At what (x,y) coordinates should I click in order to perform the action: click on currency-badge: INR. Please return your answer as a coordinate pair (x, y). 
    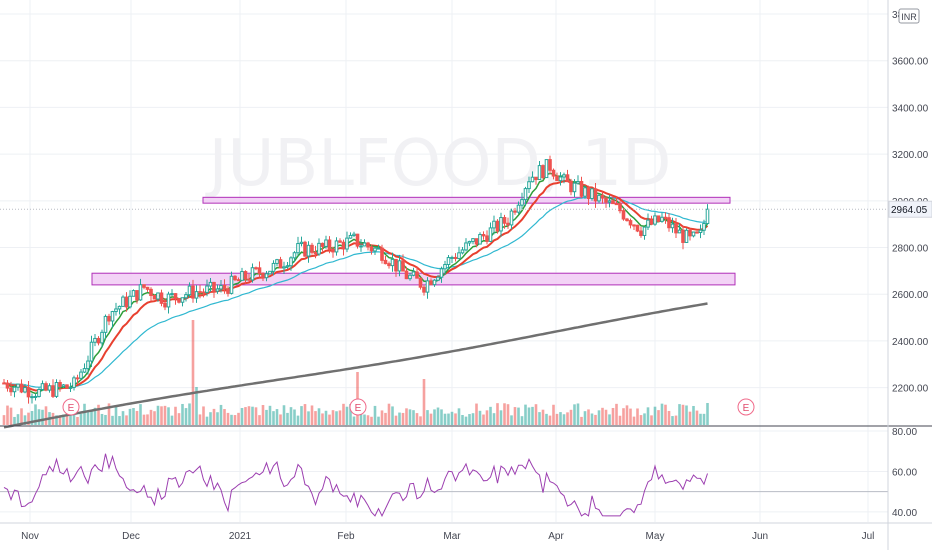
    Looking at the image, I should click on (909, 16).